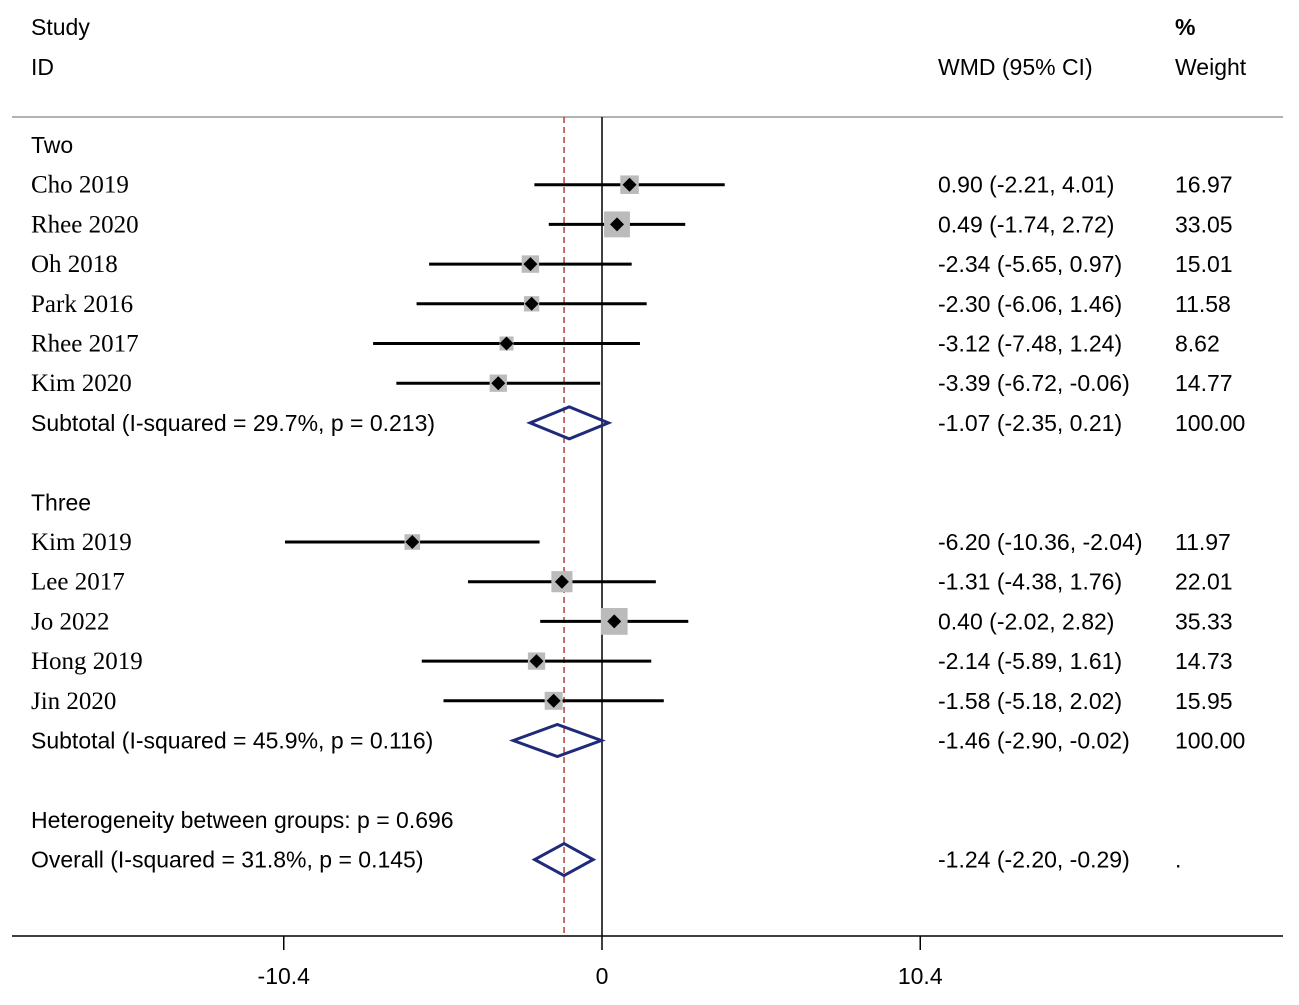  I want to click on weight-text: 35.33, so click(1204, 621).